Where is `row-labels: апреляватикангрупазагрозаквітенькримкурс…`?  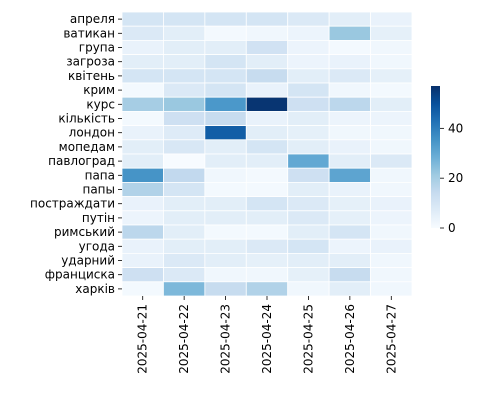
row-labels: апреляватикангрупазагрозаквітенькримкурс… is located at coordinates (76, 154).